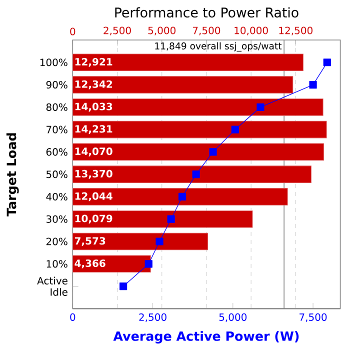 Image resolution: width=348 pixels, height=348 pixels. I want to click on x2-tick-label: 0, so click(73, 32).